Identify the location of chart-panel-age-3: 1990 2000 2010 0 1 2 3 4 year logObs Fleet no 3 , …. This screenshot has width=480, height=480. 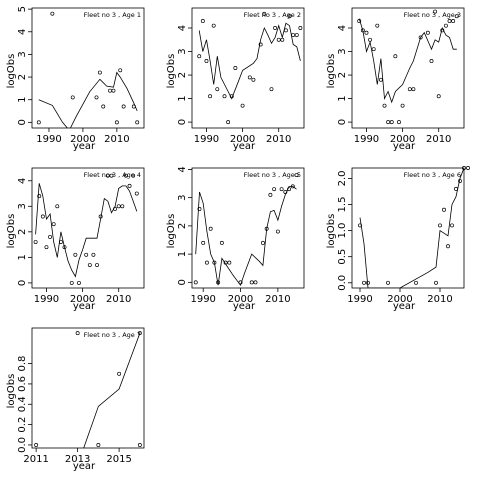
(395, 79).